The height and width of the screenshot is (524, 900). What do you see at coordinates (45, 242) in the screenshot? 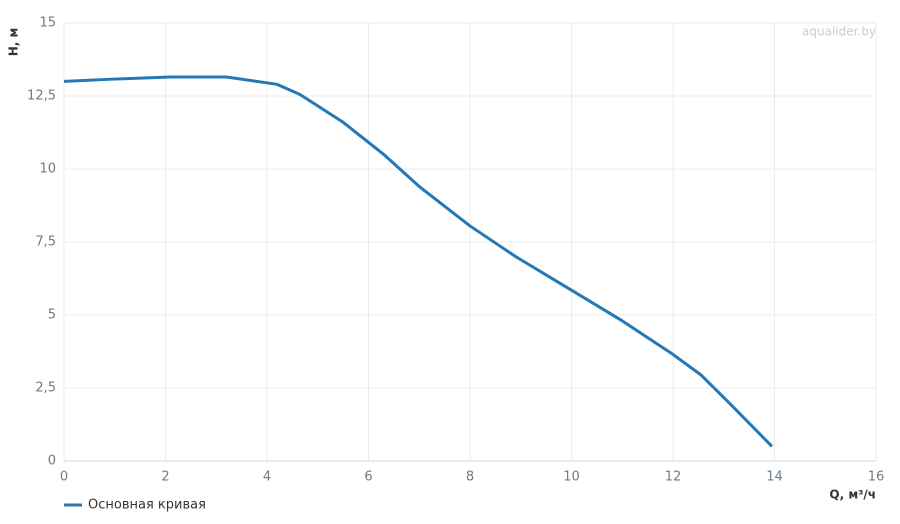
I see `y-tick-label: 7,5` at bounding box center [45, 242].